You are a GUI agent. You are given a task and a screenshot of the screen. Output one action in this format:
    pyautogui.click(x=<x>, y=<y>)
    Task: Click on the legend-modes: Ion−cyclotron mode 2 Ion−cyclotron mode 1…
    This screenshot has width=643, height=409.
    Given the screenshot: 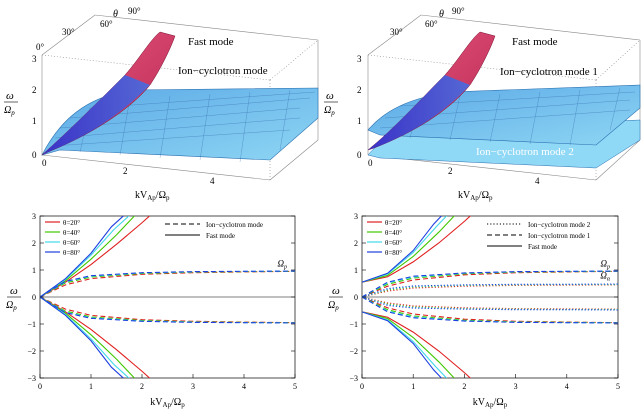 What is the action you would take?
    pyautogui.click(x=539, y=236)
    